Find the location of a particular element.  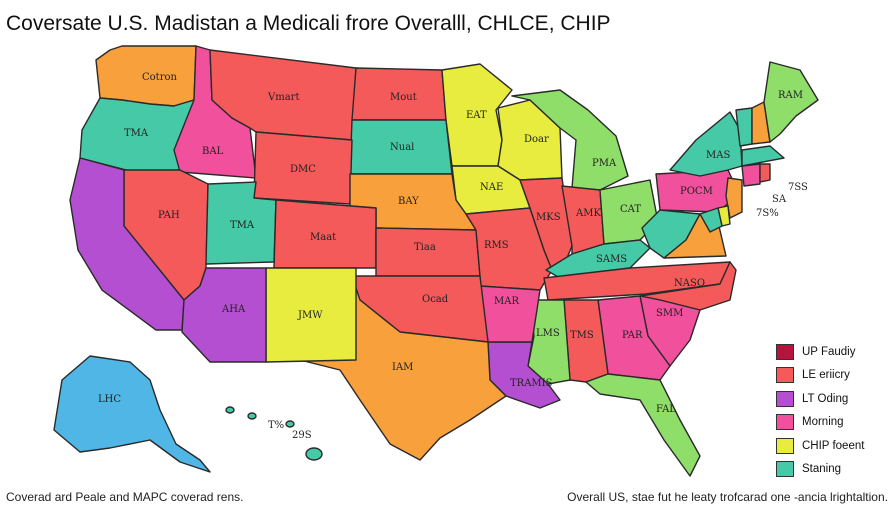

legend-item: Morning is located at coordinates (820, 423).